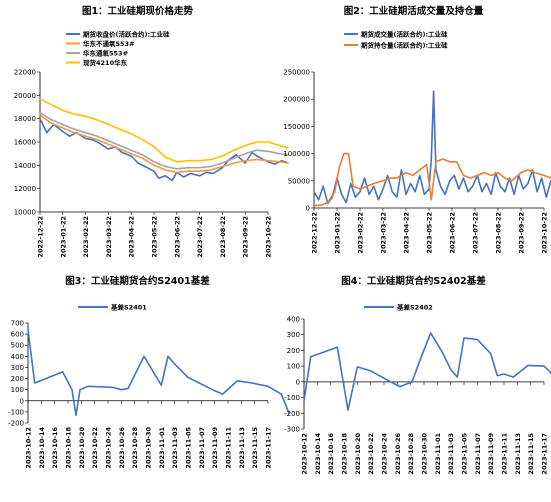  I want to click on legend-label: 华东不通氧553#, so click(109, 43).